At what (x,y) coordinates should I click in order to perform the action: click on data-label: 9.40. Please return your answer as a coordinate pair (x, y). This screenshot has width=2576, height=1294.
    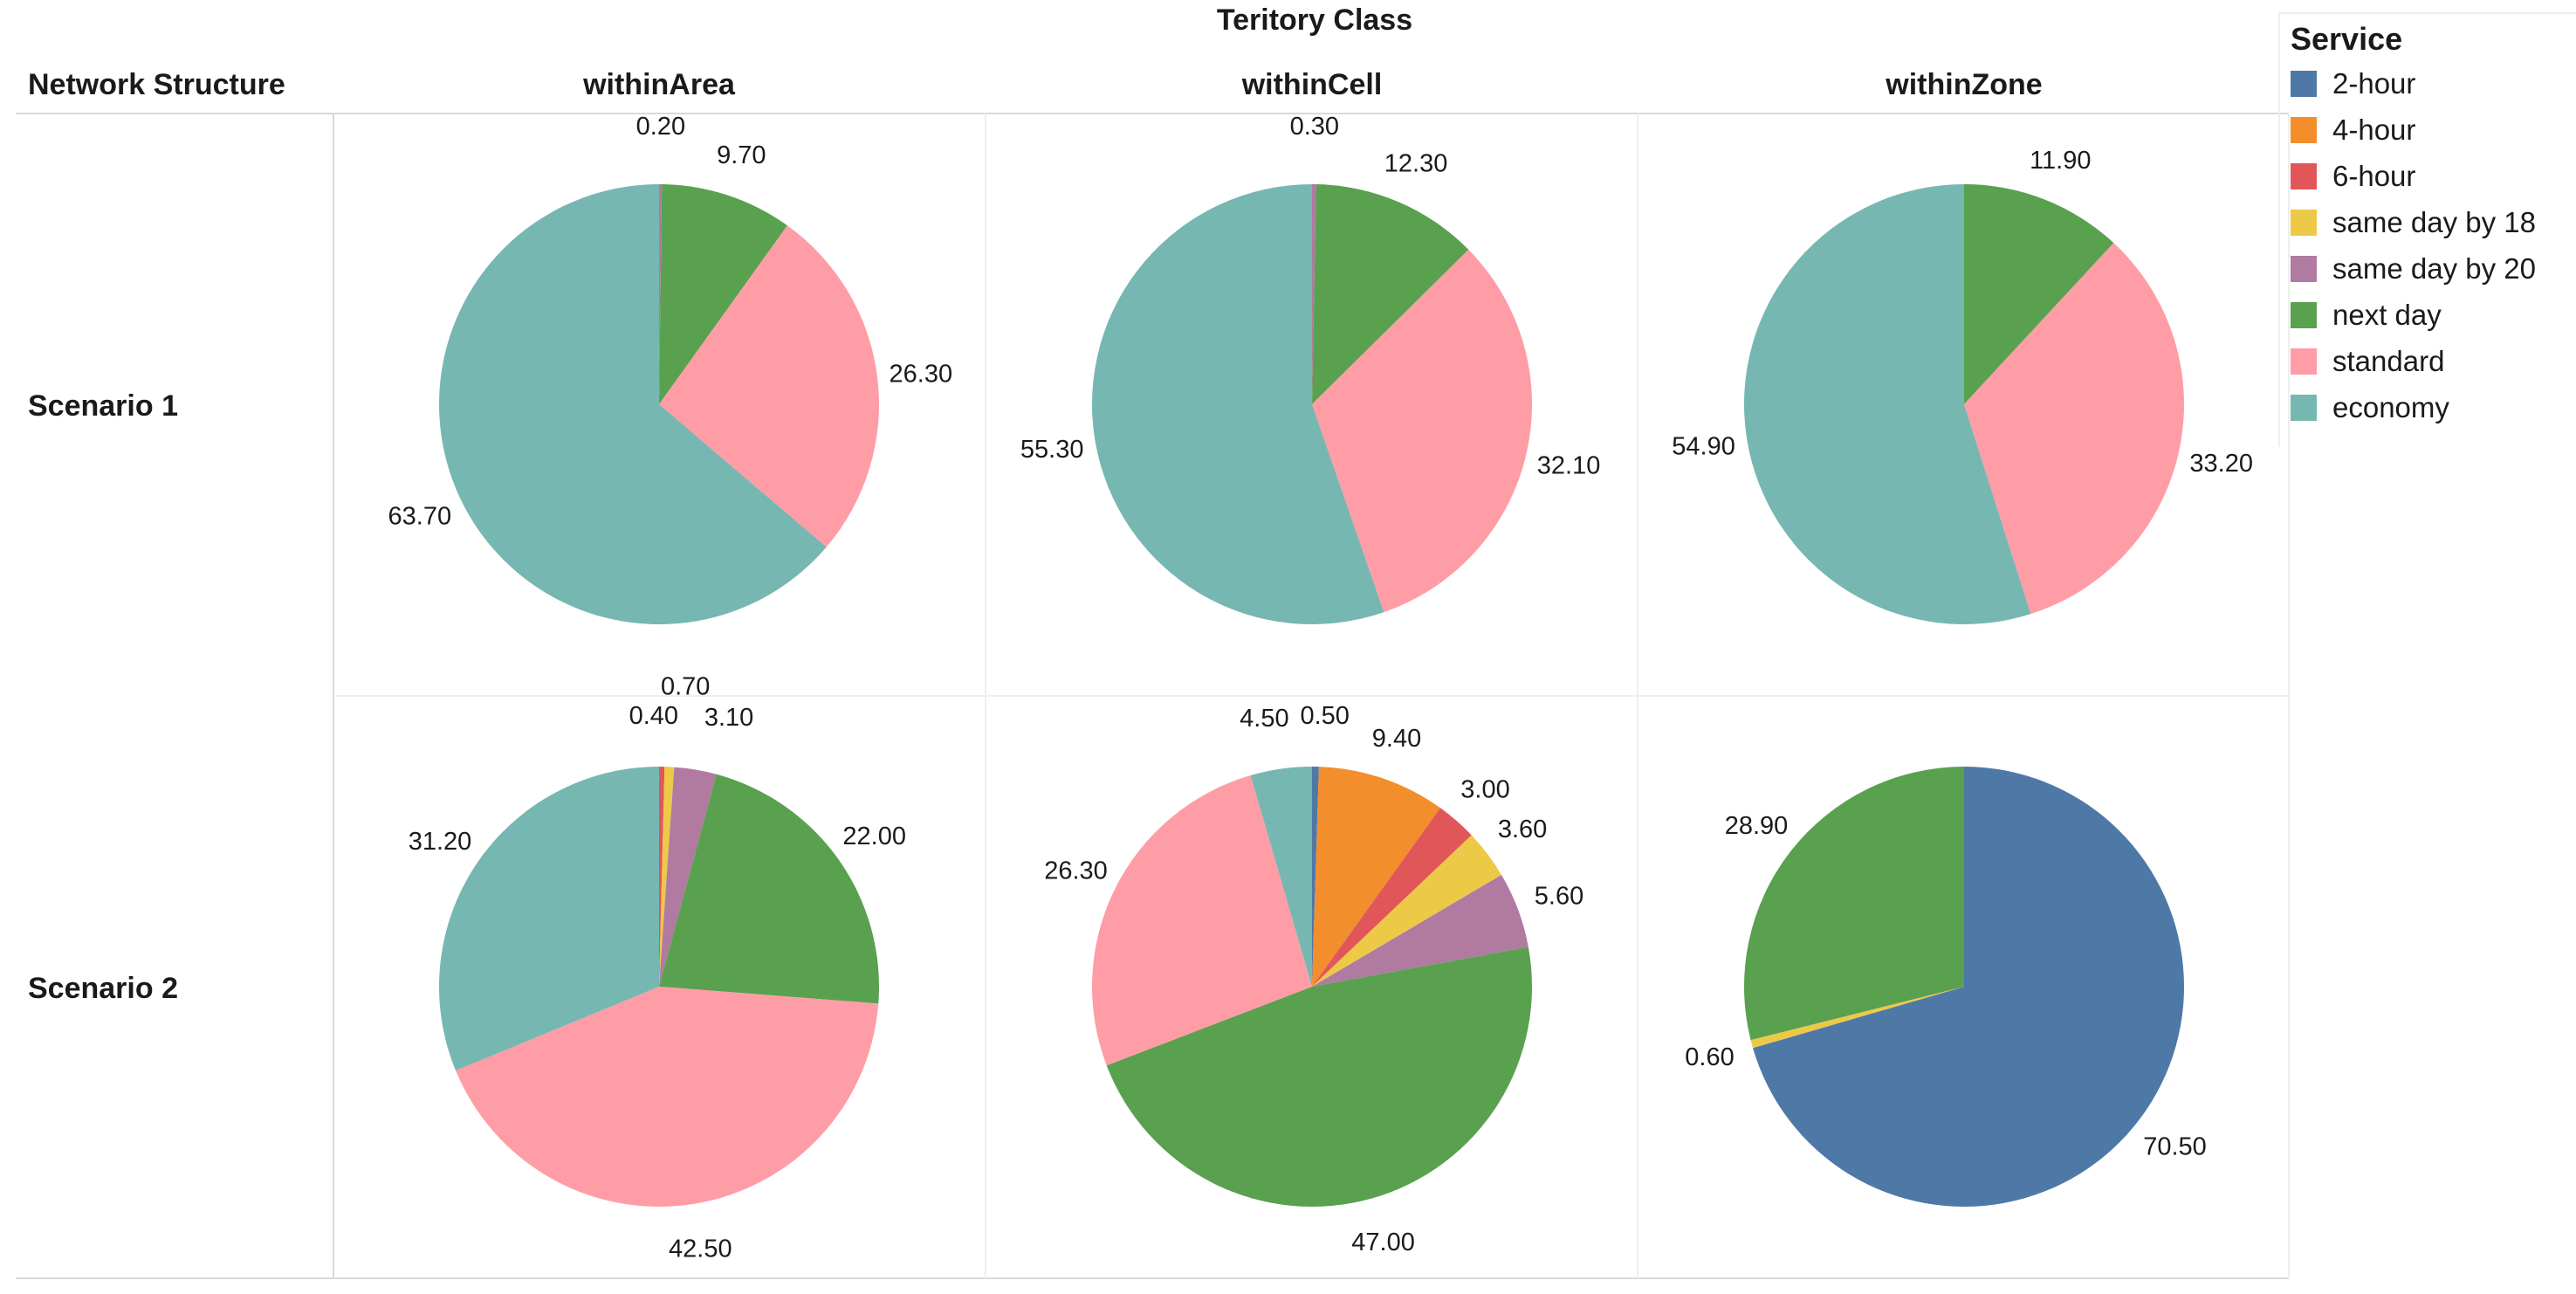
    Looking at the image, I should click on (1396, 739).